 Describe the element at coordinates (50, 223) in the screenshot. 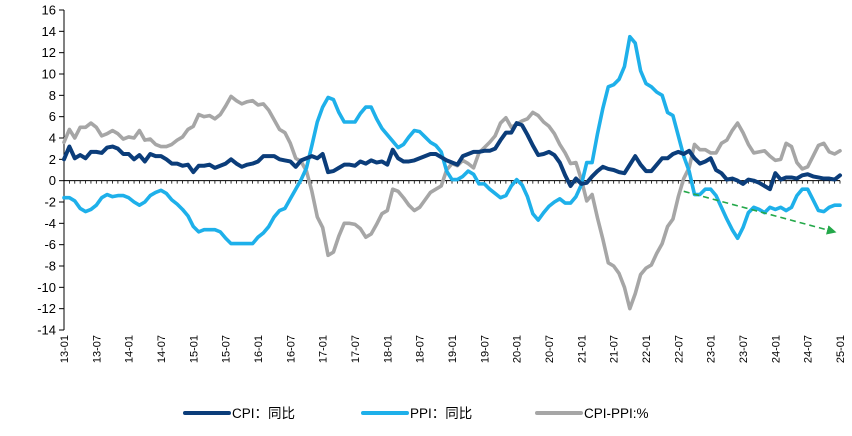

I see `y-tick-label: -4` at that location.